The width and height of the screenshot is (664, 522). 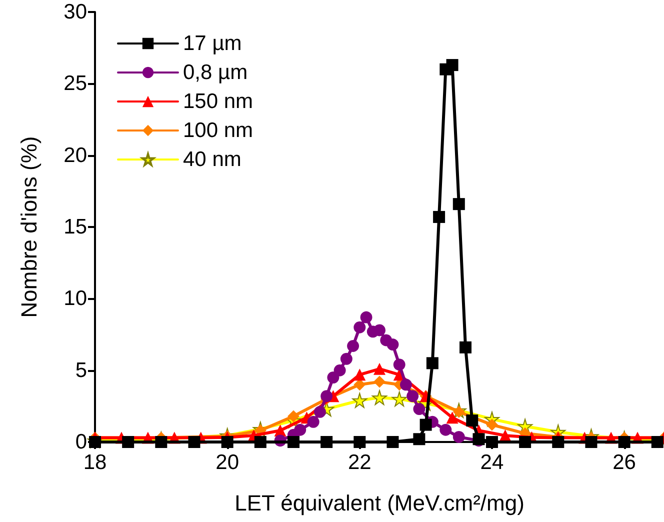 What do you see at coordinates (218, 101) in the screenshot?
I see `legend-label: 150 nm` at bounding box center [218, 101].